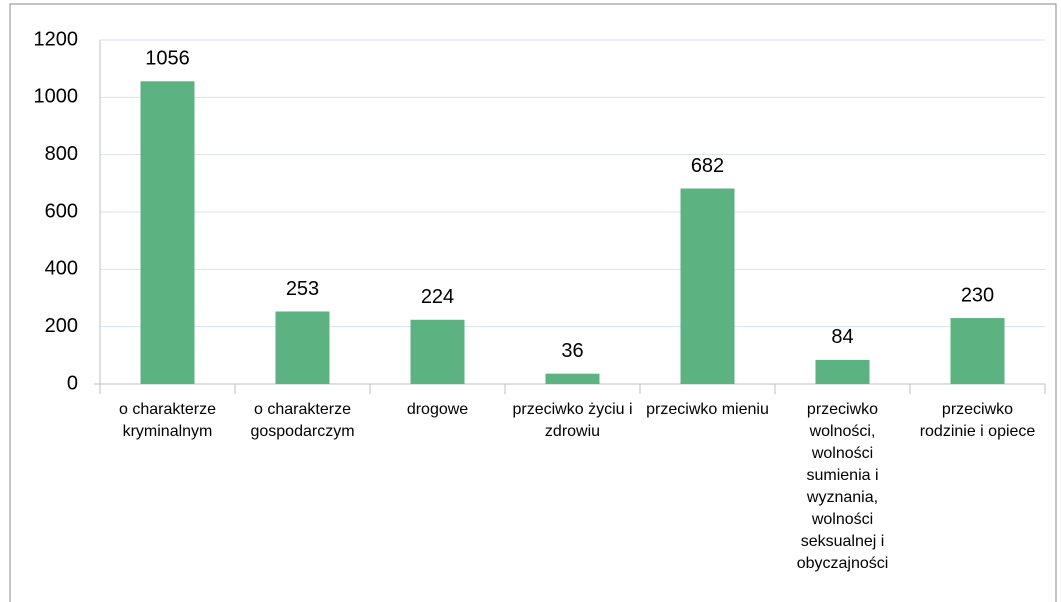 This screenshot has height=602, width=1061. Describe the element at coordinates (707, 166) in the screenshot. I see `data-label: 682` at that location.